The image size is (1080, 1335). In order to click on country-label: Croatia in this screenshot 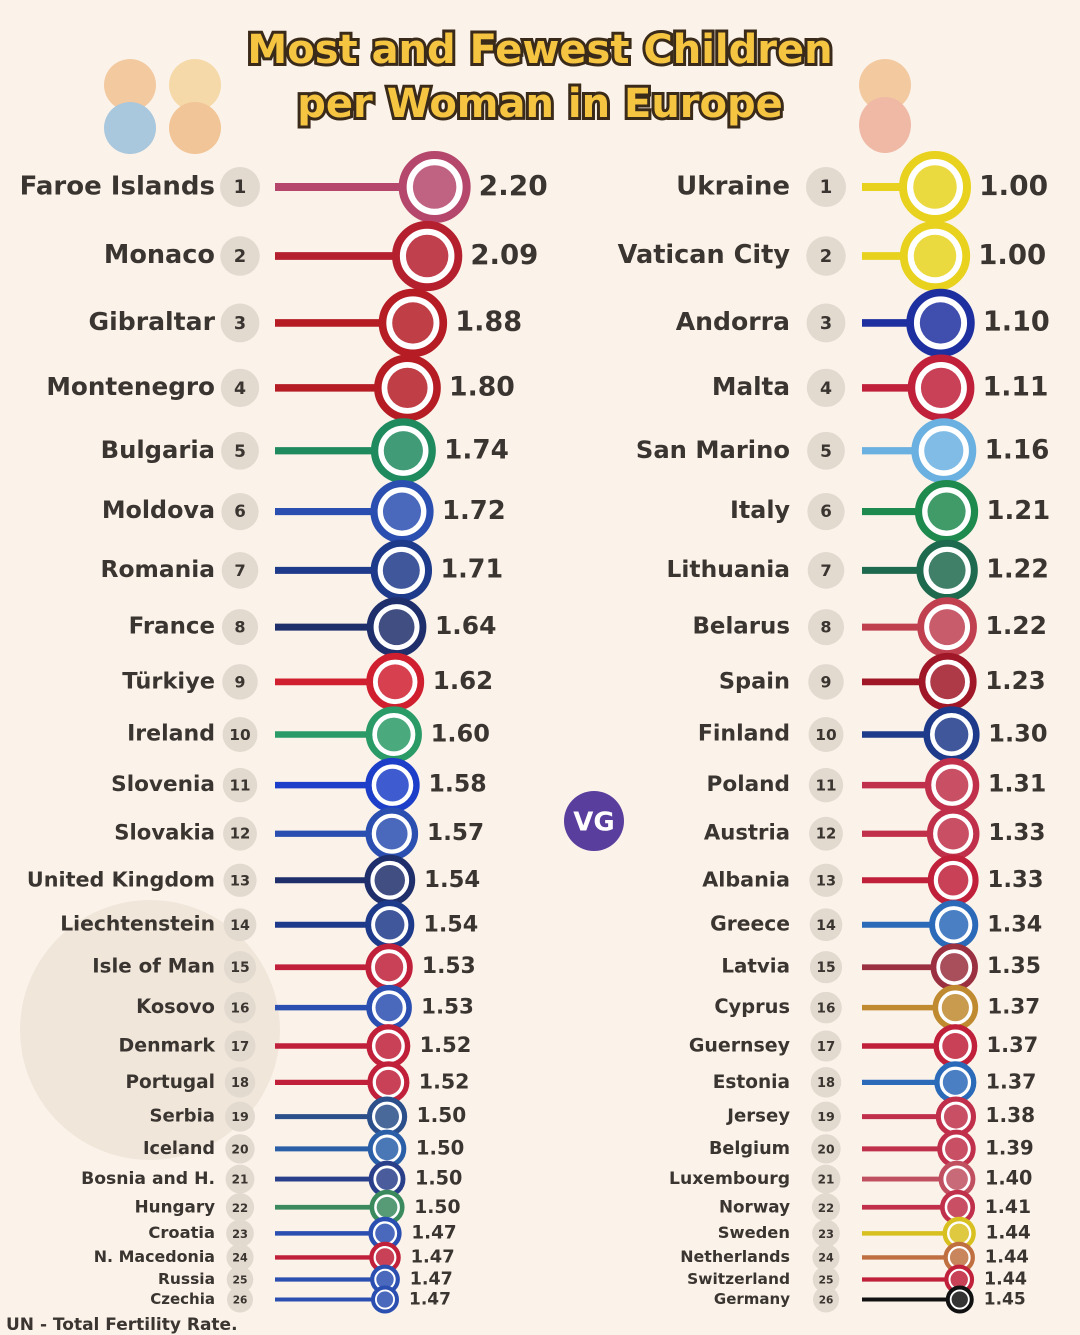, I will do `click(181, 1232)`.